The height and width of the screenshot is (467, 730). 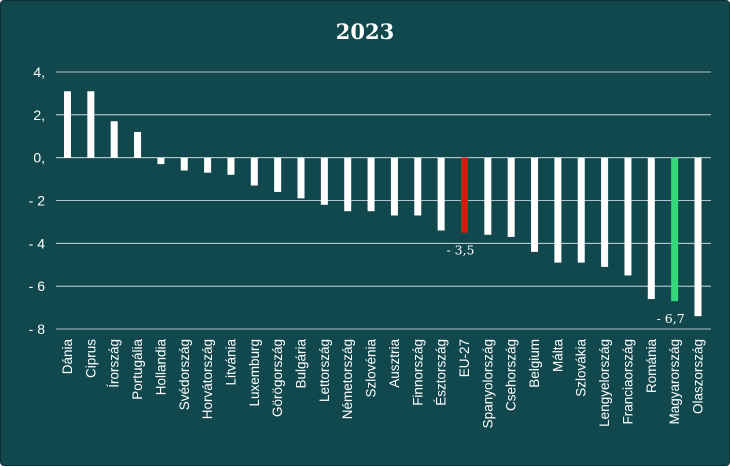 What do you see at coordinates (37, 201) in the screenshot?
I see `y-tick-label: - 2` at bounding box center [37, 201].